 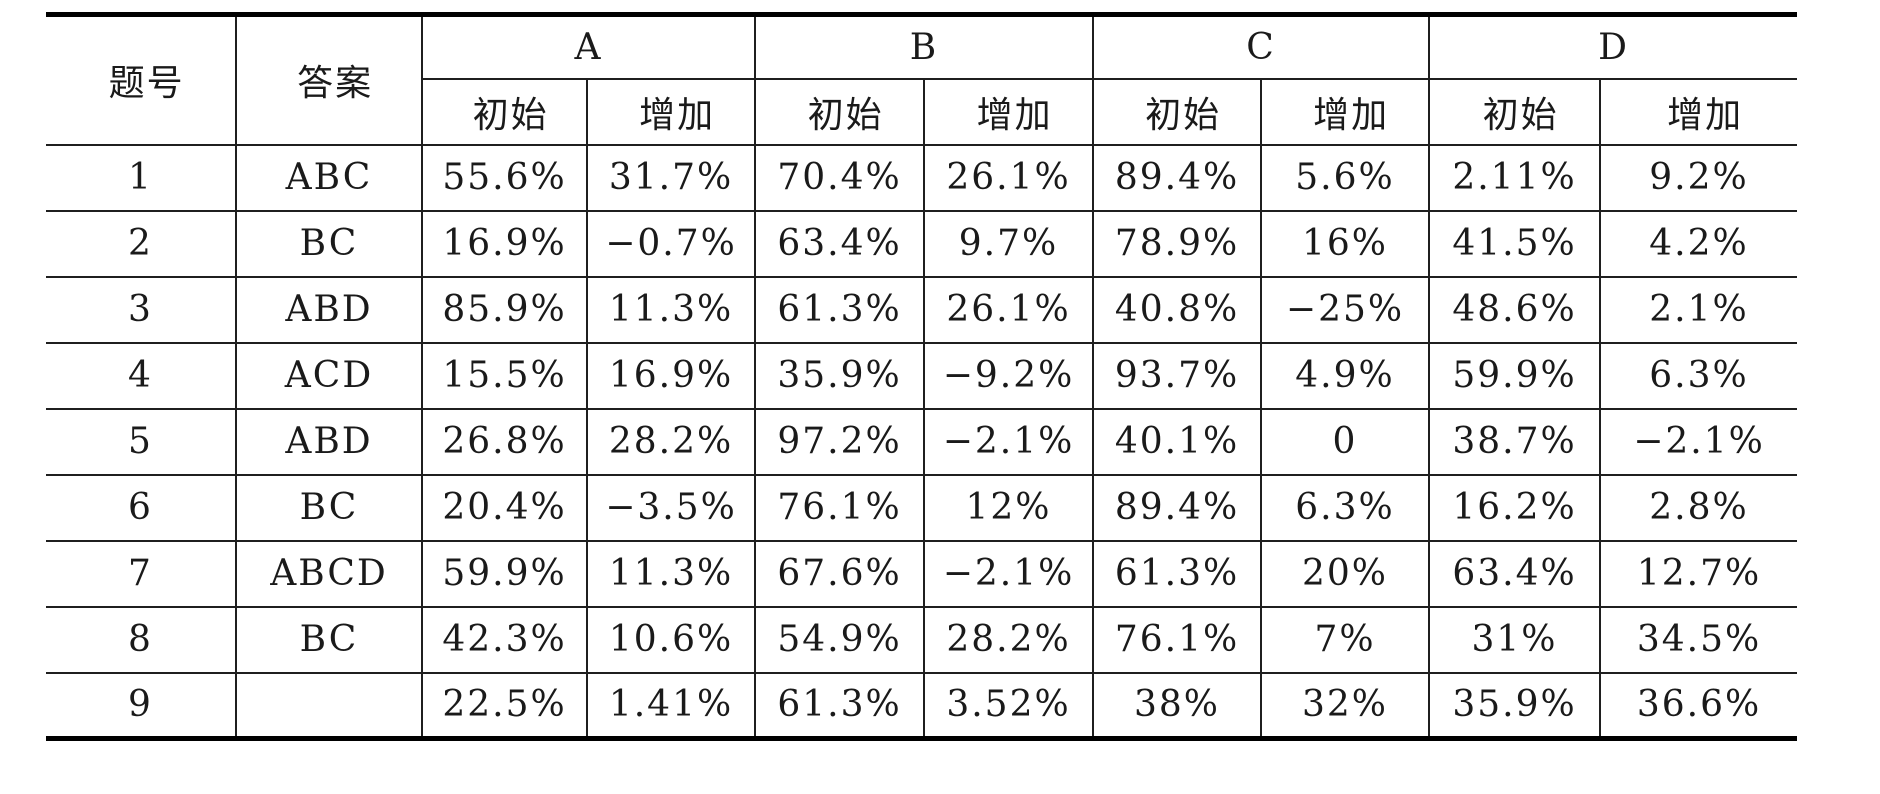 I want to click on table-cell: 48.6%, so click(x=1515, y=309).